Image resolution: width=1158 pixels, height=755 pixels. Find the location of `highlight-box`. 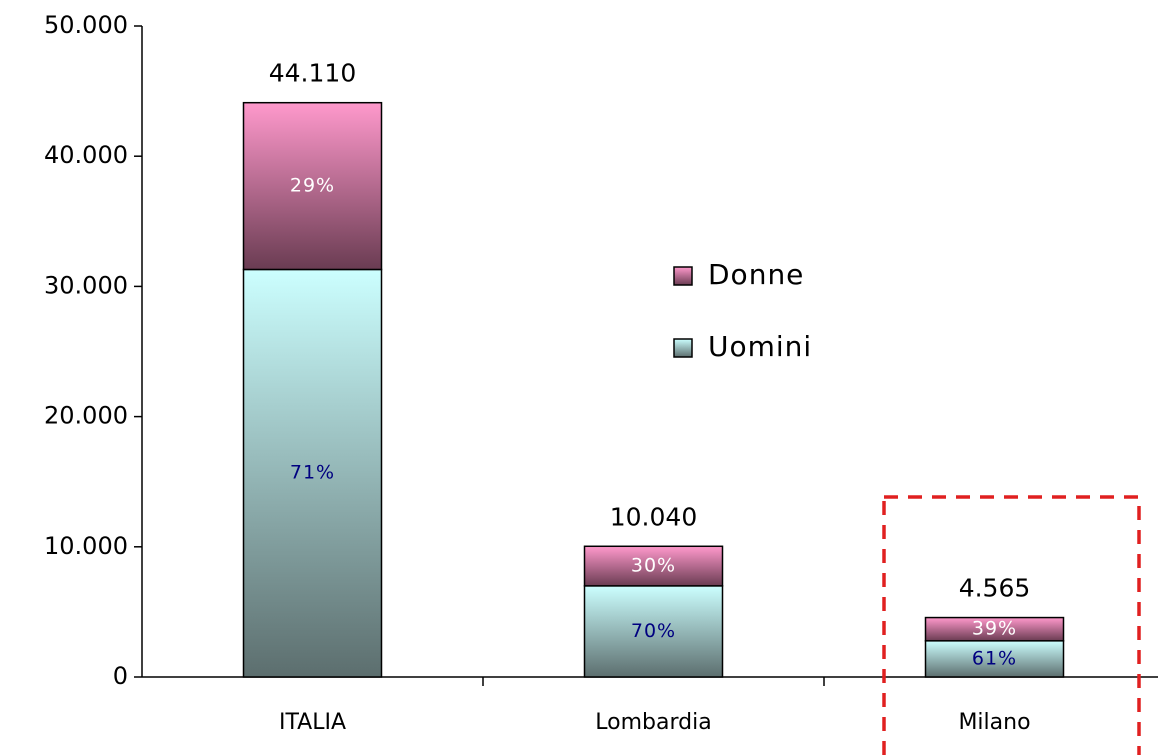

highlight-box is located at coordinates (1011, 625).